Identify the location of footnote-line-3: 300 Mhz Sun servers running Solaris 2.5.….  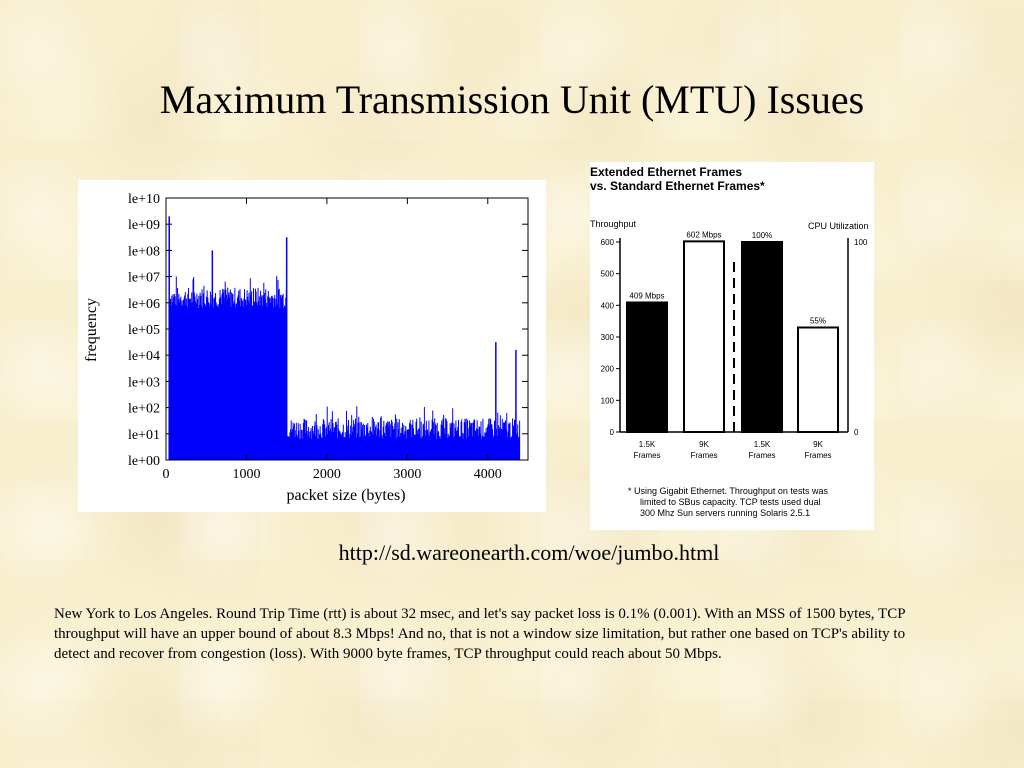
(725, 513).